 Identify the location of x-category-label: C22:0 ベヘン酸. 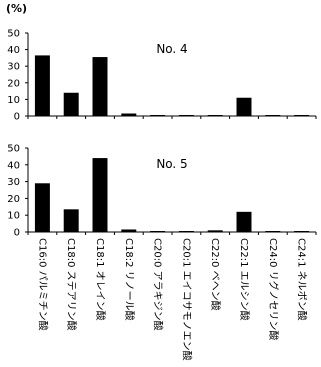
(215, 274).